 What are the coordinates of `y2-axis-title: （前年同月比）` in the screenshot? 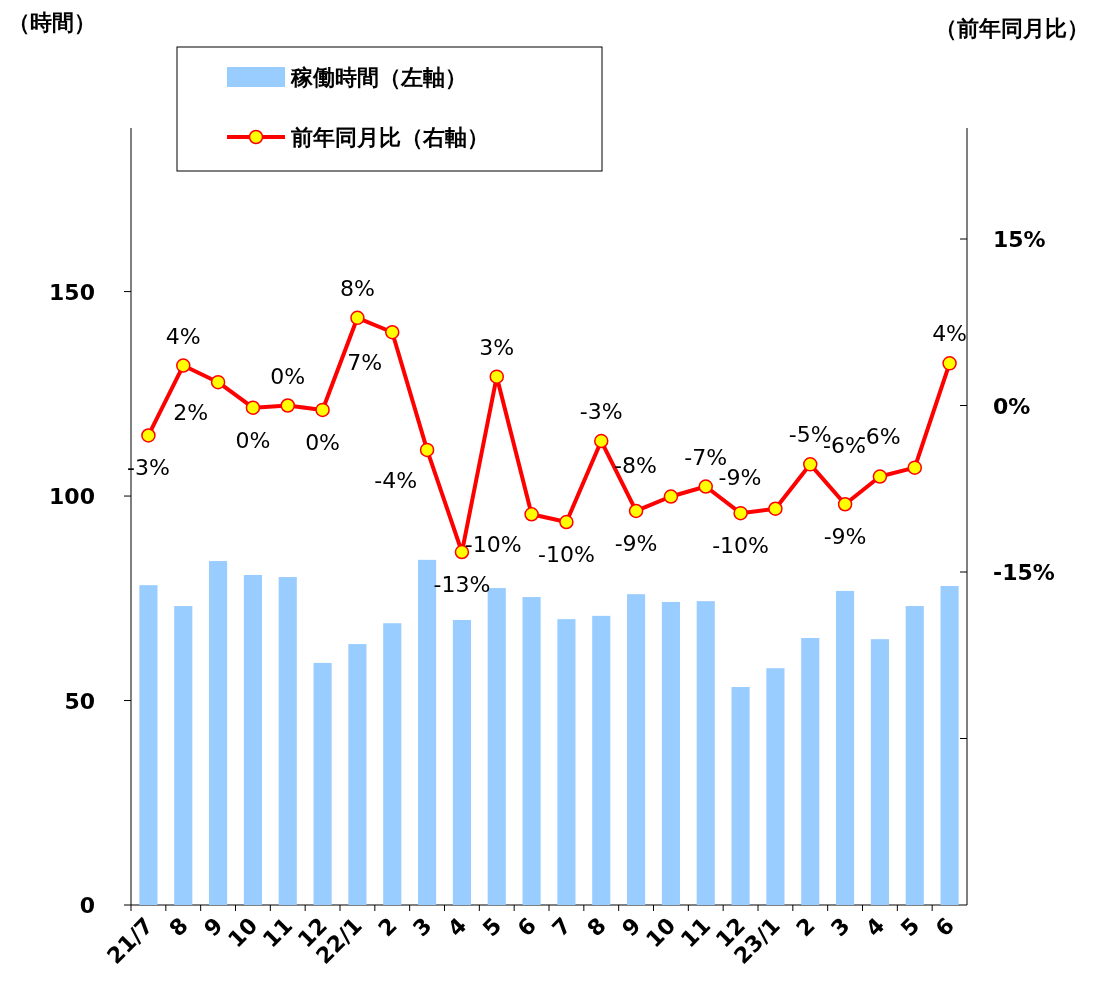 It's located at (1012, 28).